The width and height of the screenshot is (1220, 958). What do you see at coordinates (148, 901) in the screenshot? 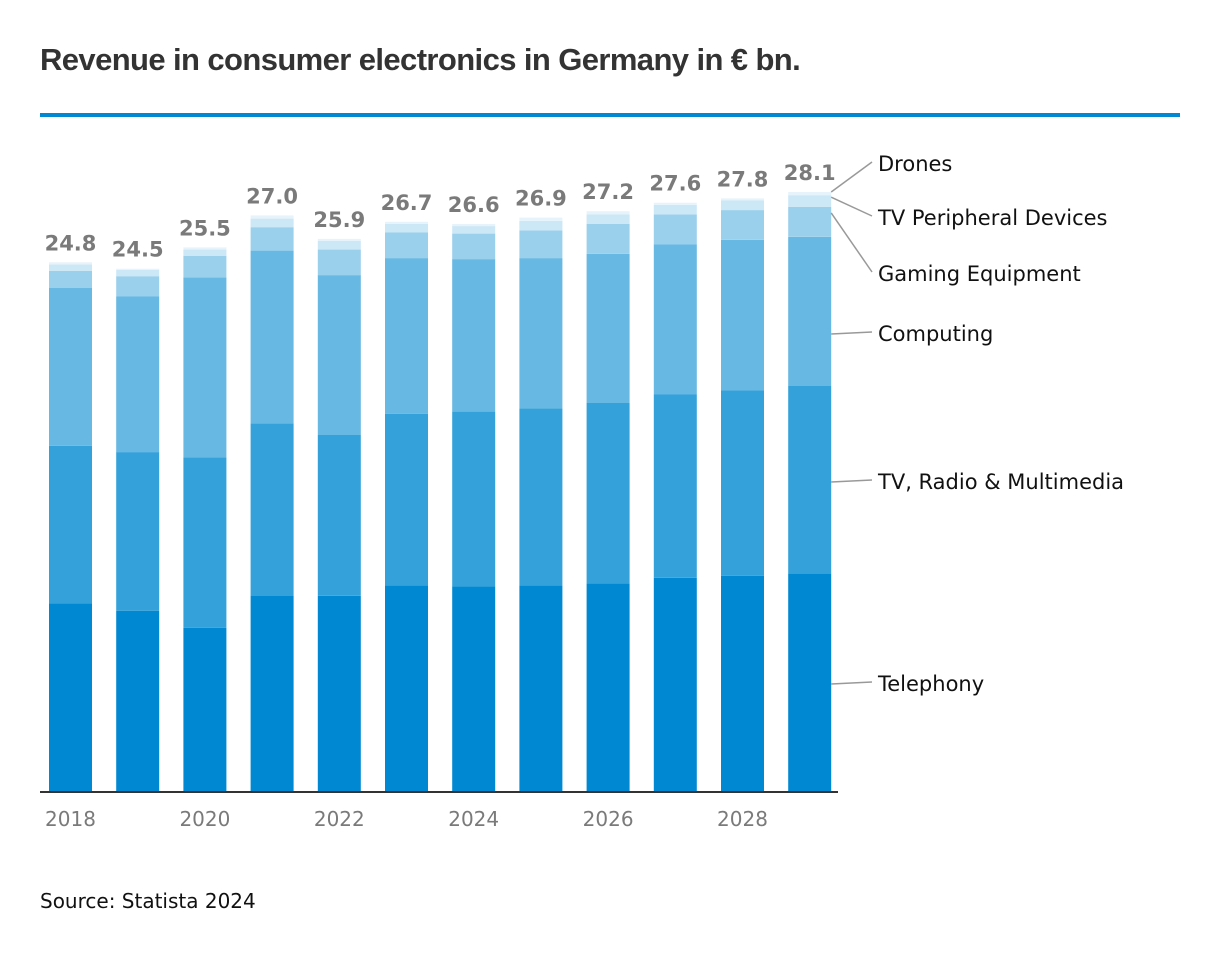
I see `source-note: Source: Statista 2024` at bounding box center [148, 901].